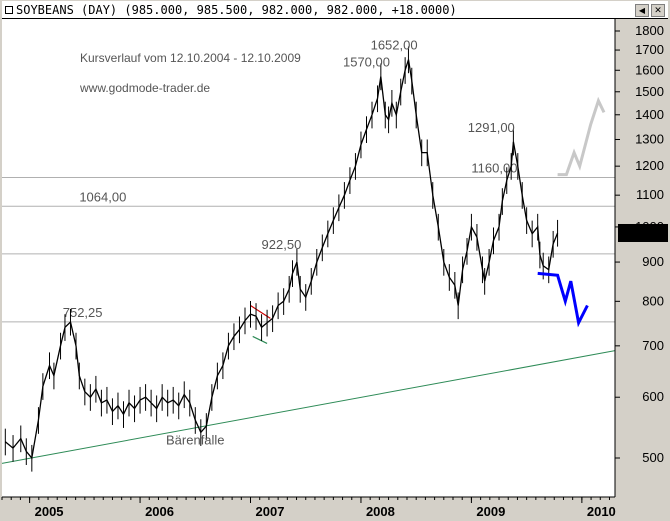 The width and height of the screenshot is (670, 521). Describe the element at coordinates (490, 511) in the screenshot. I see `x-tick-label: 2009` at that location.